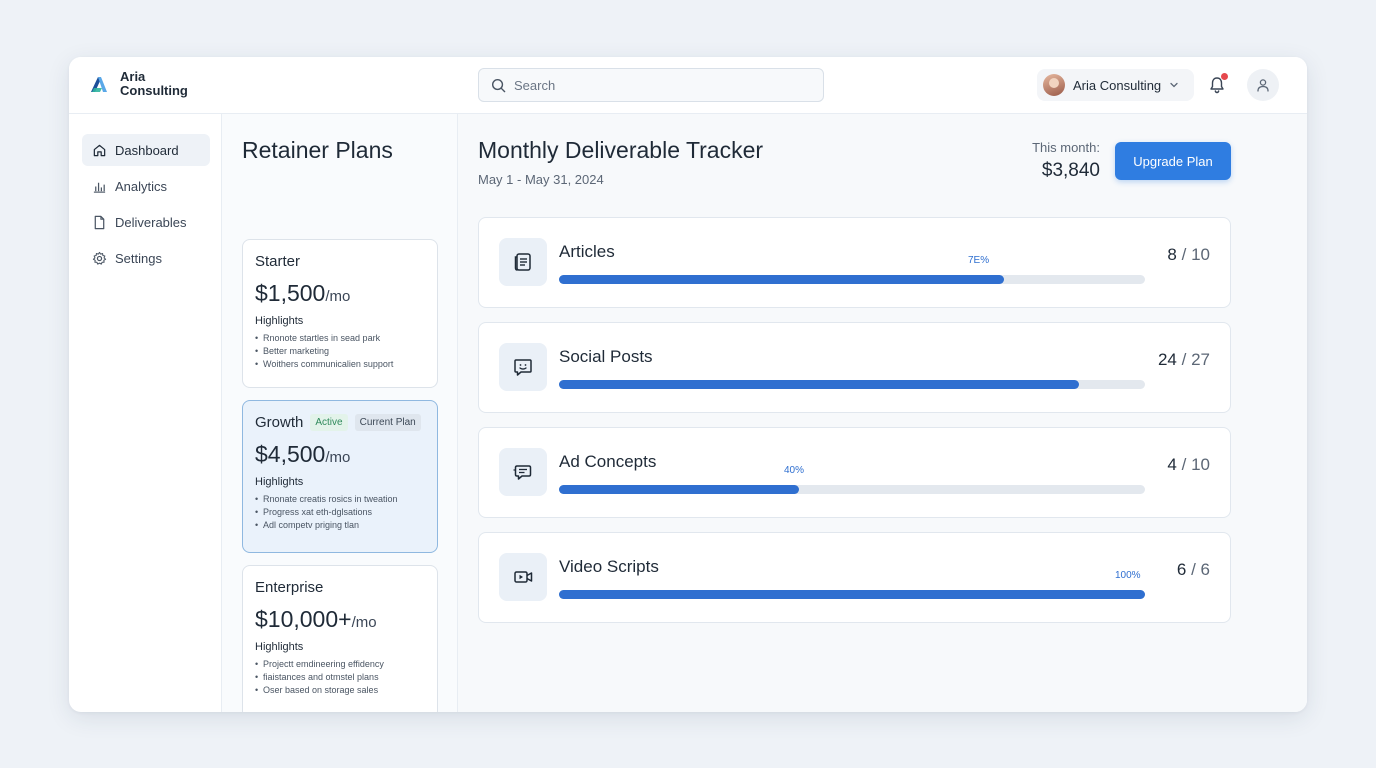 The height and width of the screenshot is (768, 1376). What do you see at coordinates (99, 150) in the screenshot?
I see `home-icon` at bounding box center [99, 150].